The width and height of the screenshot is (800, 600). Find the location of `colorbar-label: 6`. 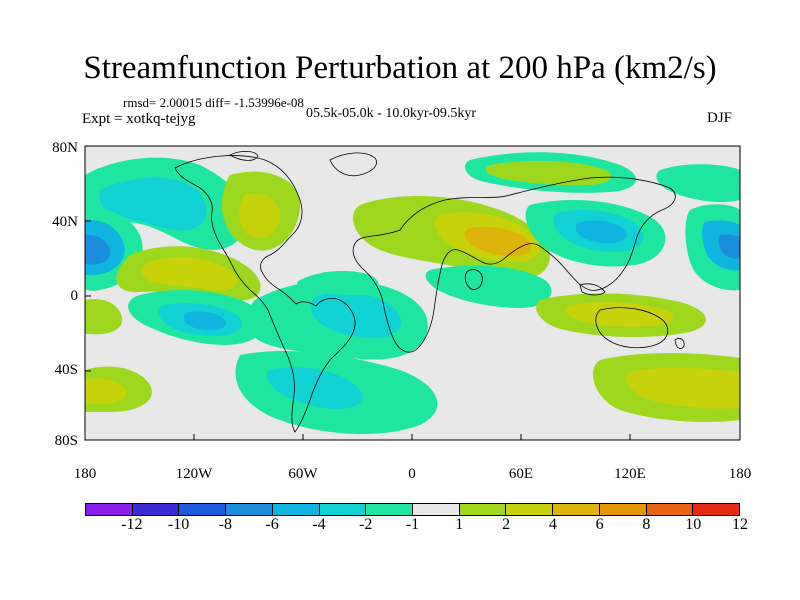

colorbar-label: 6 is located at coordinates (599, 524).